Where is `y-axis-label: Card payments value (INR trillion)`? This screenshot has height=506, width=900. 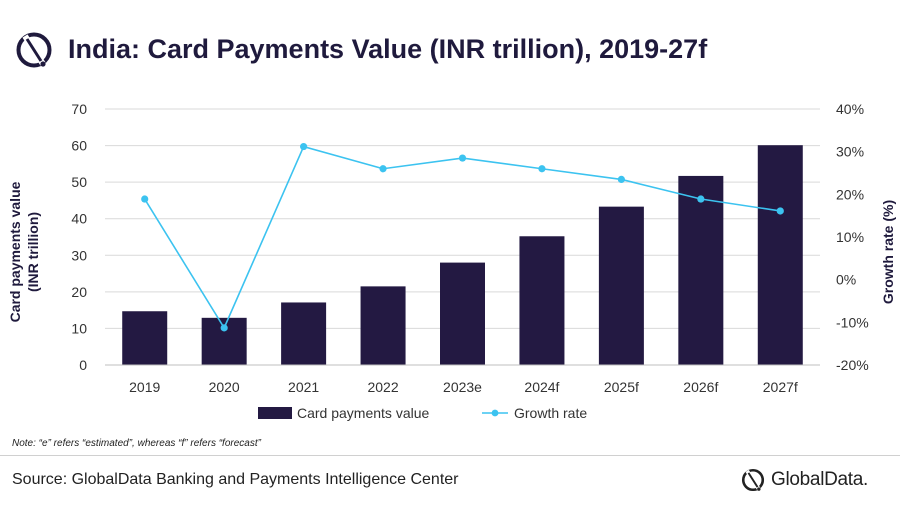 y-axis-label: Card payments value (INR trillion) is located at coordinates (24, 251).